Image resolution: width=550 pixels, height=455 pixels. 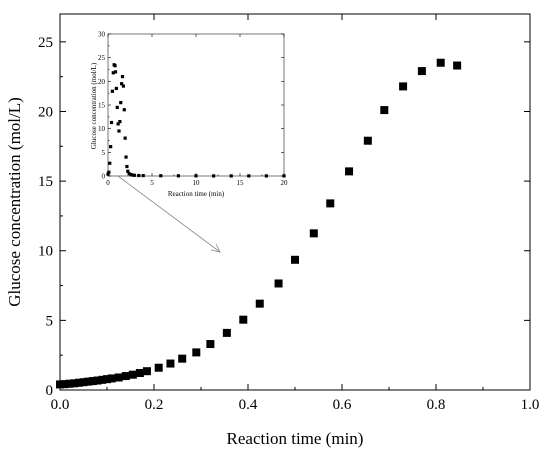 I want to click on inset-y-tick-label: 15, so click(x=102, y=106).